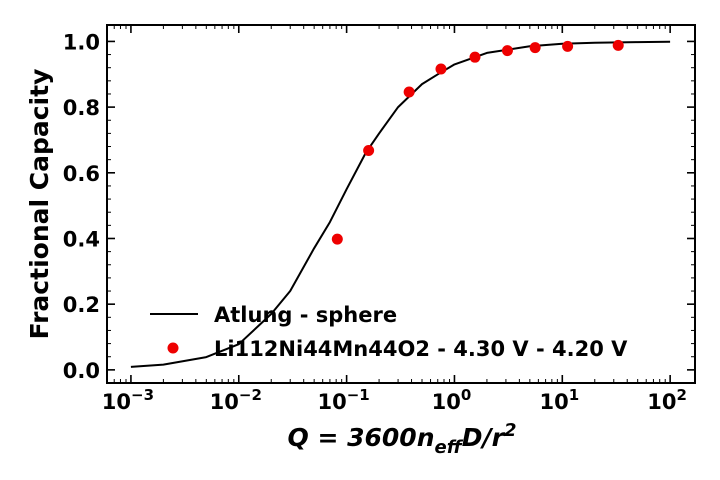 The width and height of the screenshot is (720, 480). Describe the element at coordinates (81, 371) in the screenshot. I see `y-tick-label: 0.0` at that location.